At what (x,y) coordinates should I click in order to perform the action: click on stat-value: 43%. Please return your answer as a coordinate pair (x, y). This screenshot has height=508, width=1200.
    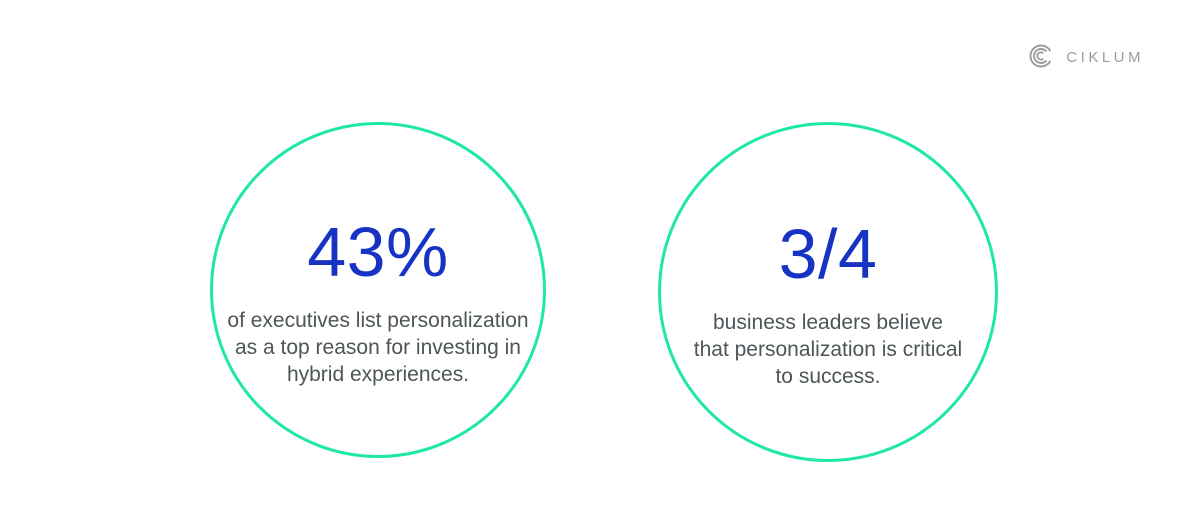
    Looking at the image, I should click on (378, 251).